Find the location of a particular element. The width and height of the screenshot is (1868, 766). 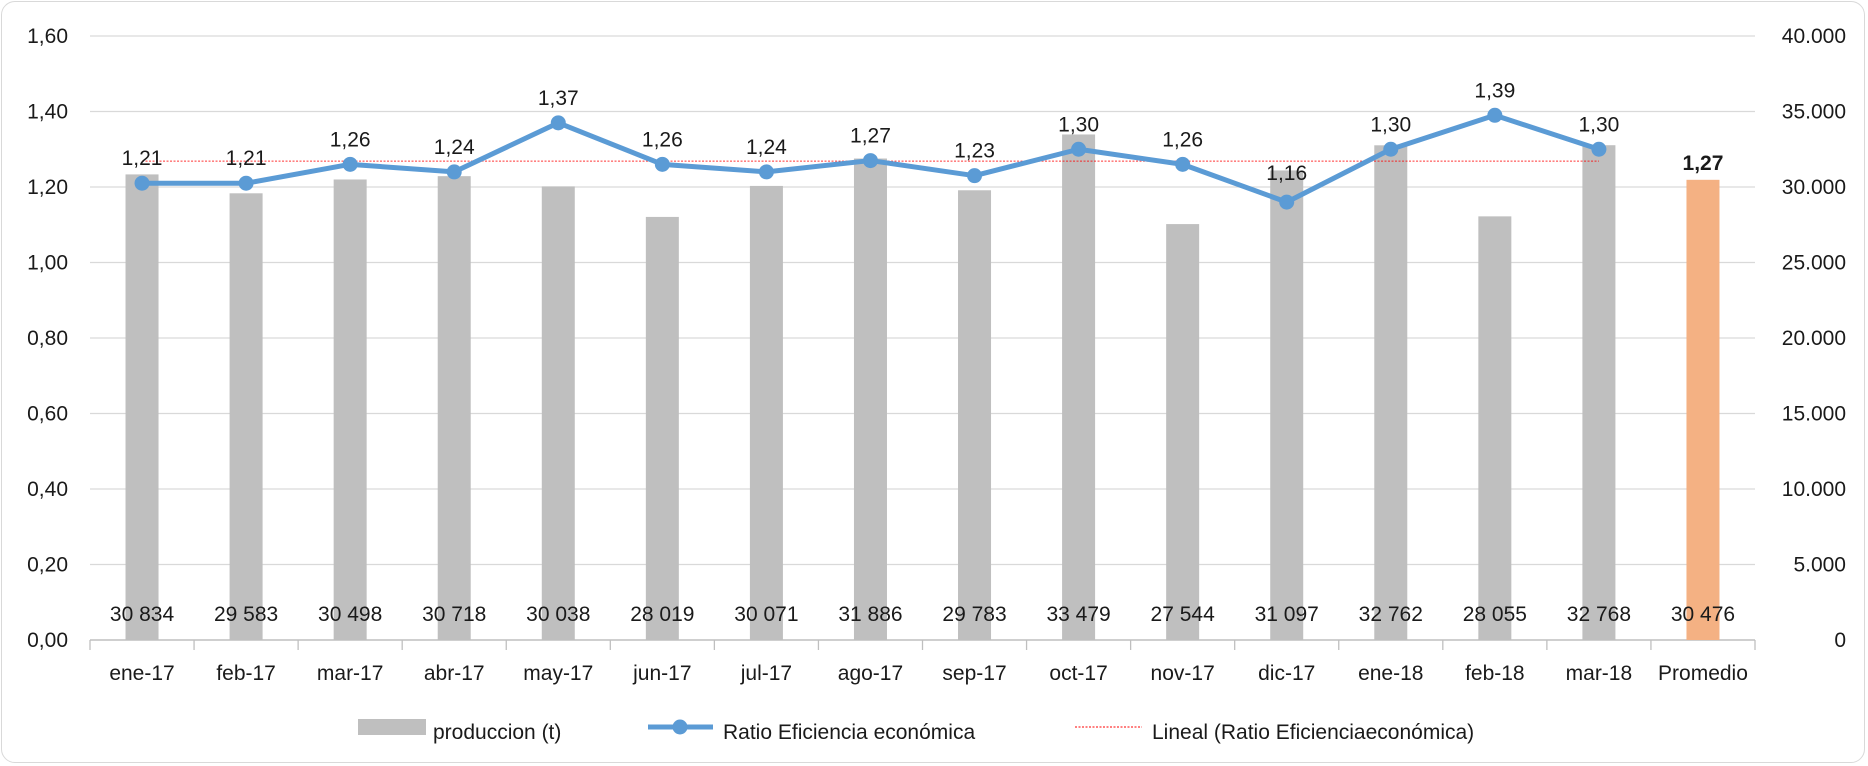

x-category-label: ago-17 is located at coordinates (870, 673).